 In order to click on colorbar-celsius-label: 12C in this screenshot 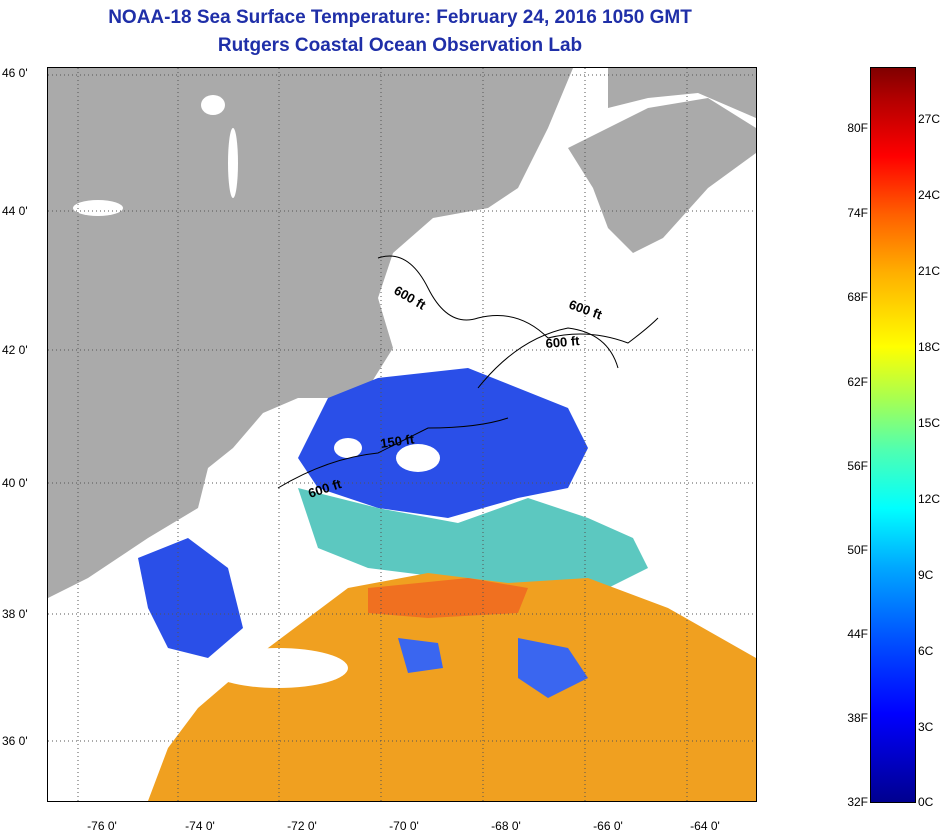, I will do `click(929, 499)`.